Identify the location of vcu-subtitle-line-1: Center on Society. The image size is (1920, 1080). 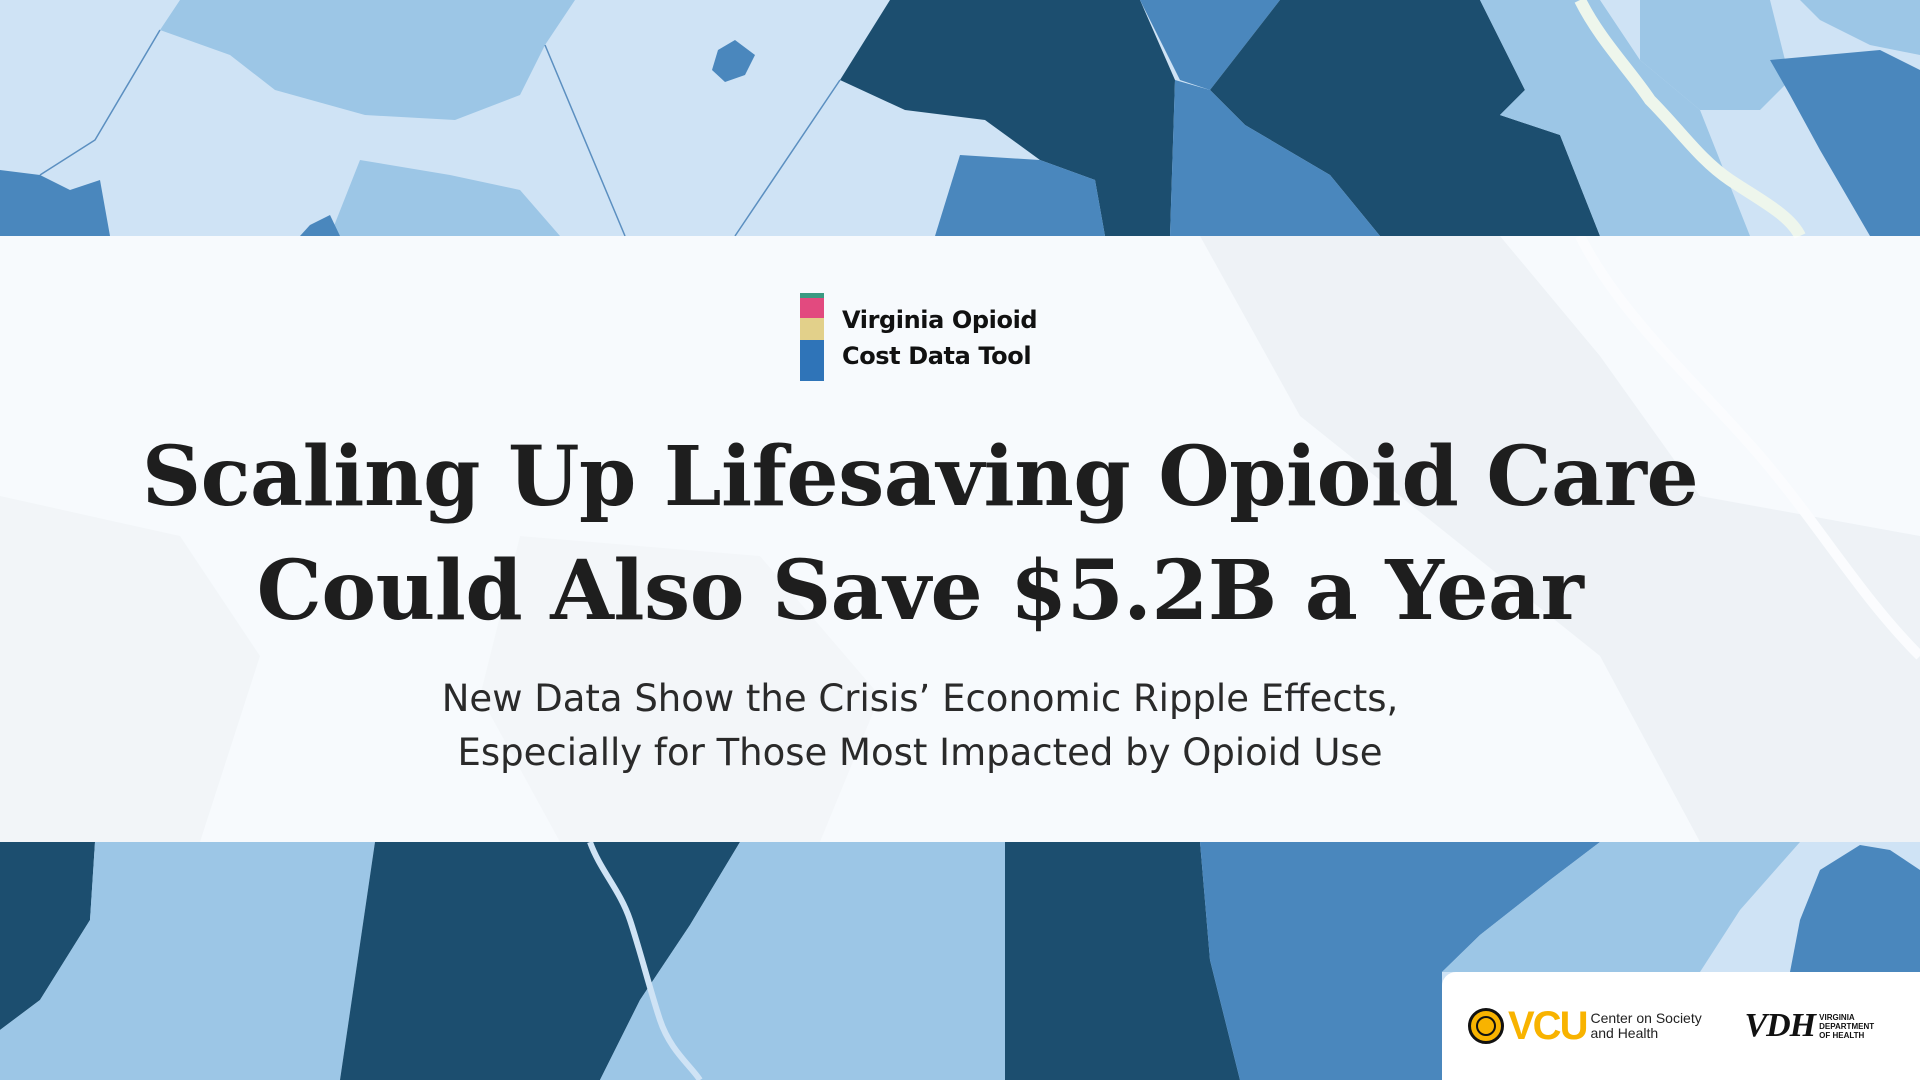
(1646, 1018).